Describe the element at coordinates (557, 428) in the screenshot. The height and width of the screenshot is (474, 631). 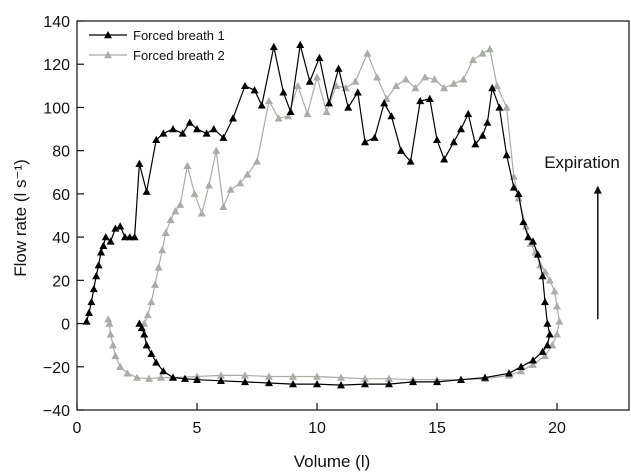
I see `x-tick-label: 20` at that location.